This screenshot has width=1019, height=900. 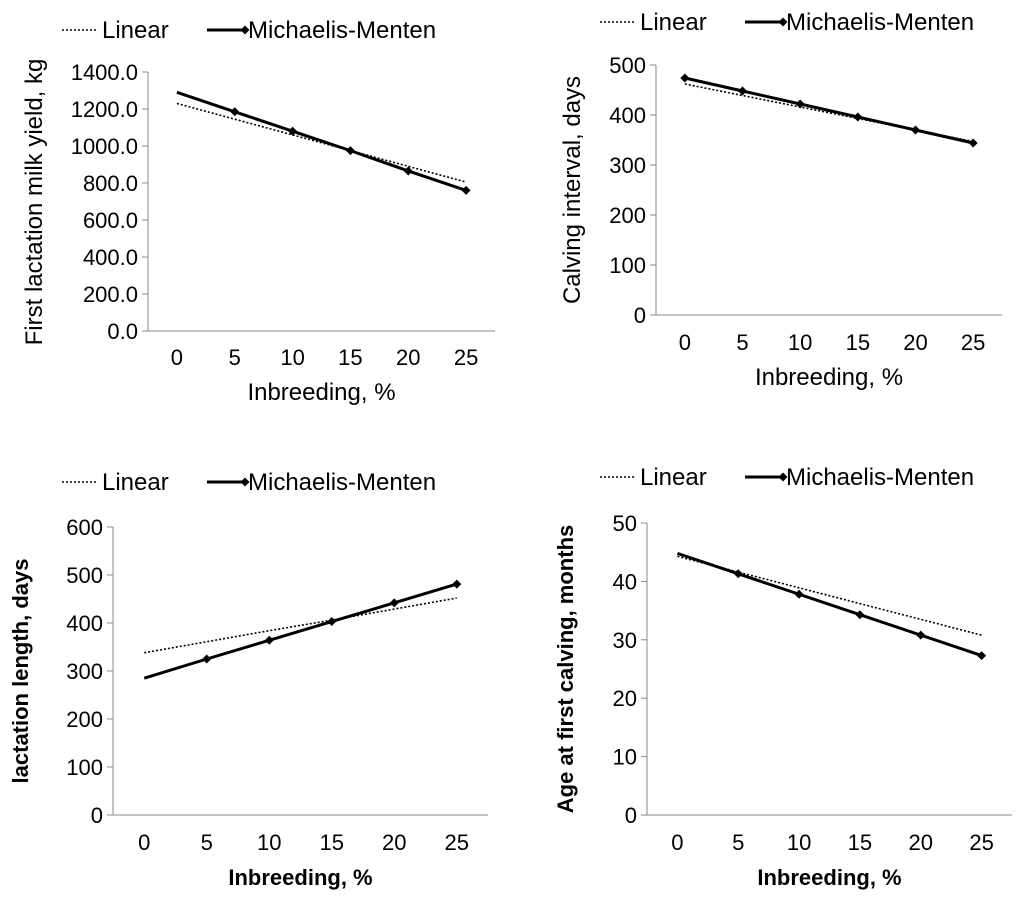 What do you see at coordinates (122, 331) in the screenshot?
I see `y-tick-label: 0.0` at bounding box center [122, 331].